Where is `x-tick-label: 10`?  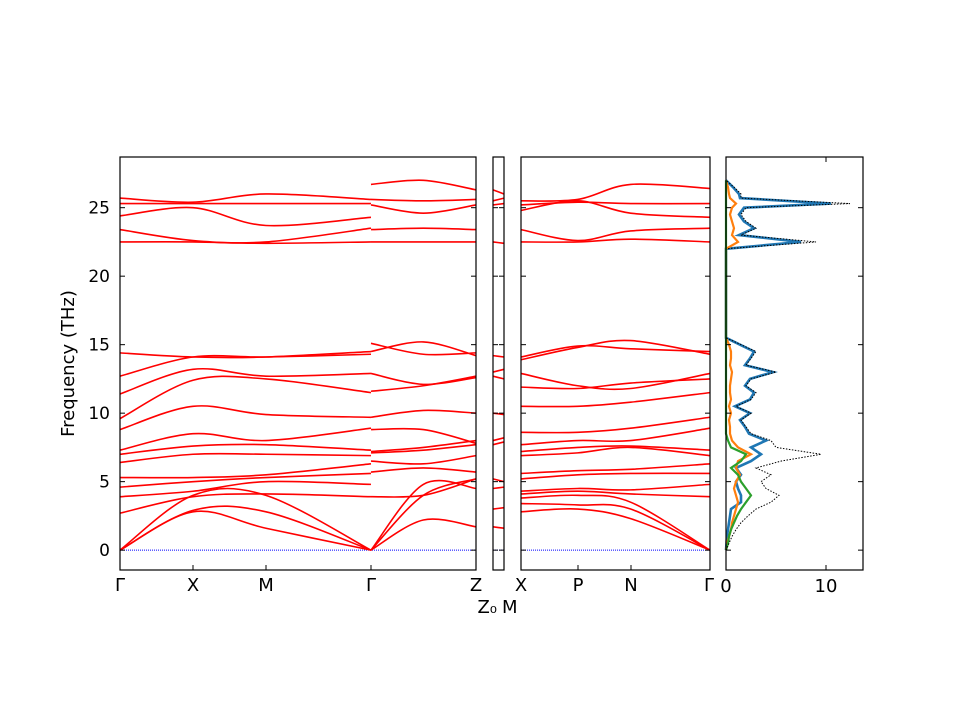
x-tick-label: 10 is located at coordinates (826, 586).